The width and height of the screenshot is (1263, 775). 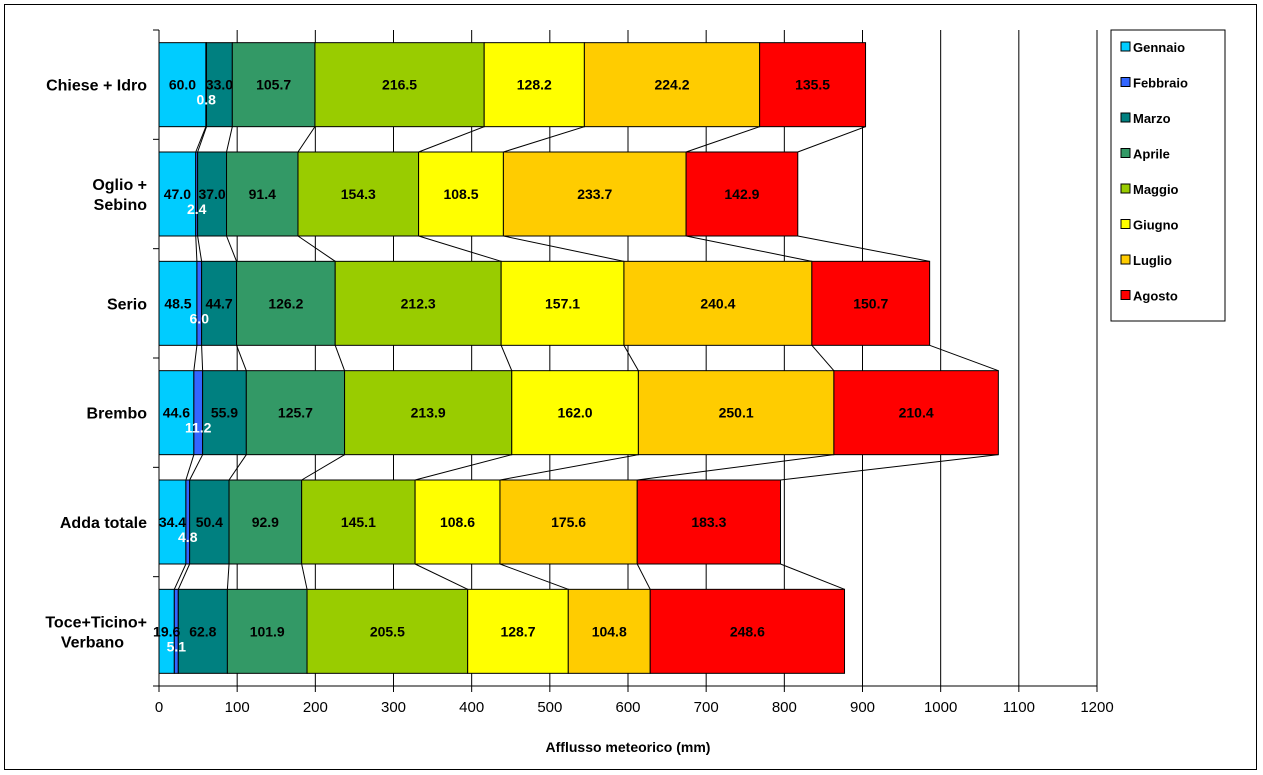 What do you see at coordinates (206, 100) in the screenshot?
I see `data-label: 0.8` at bounding box center [206, 100].